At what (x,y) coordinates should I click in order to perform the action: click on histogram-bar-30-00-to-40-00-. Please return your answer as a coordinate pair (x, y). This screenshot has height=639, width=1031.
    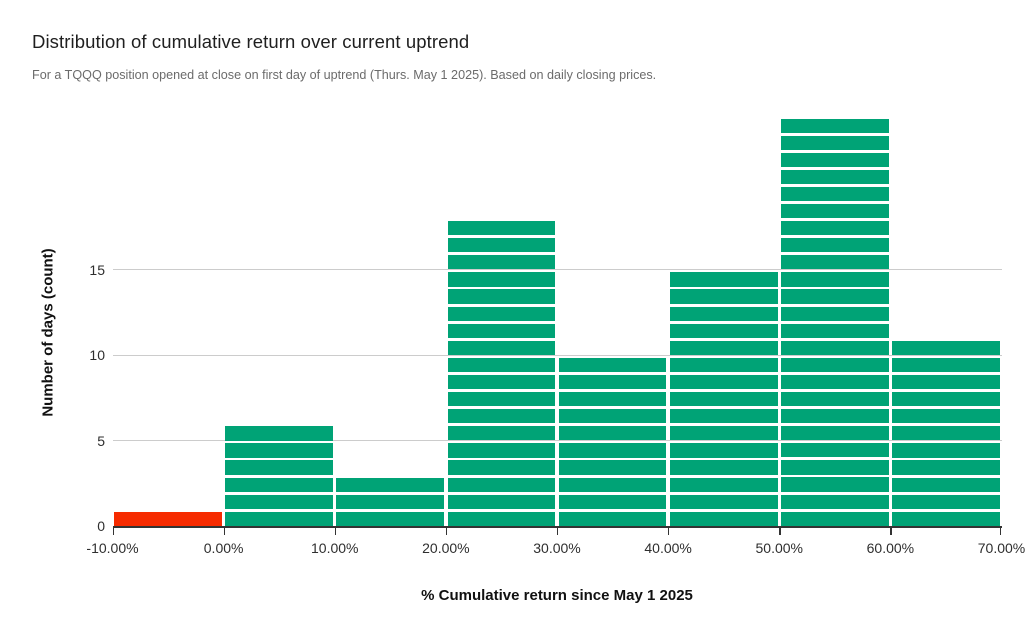
    Looking at the image, I should click on (612, 440).